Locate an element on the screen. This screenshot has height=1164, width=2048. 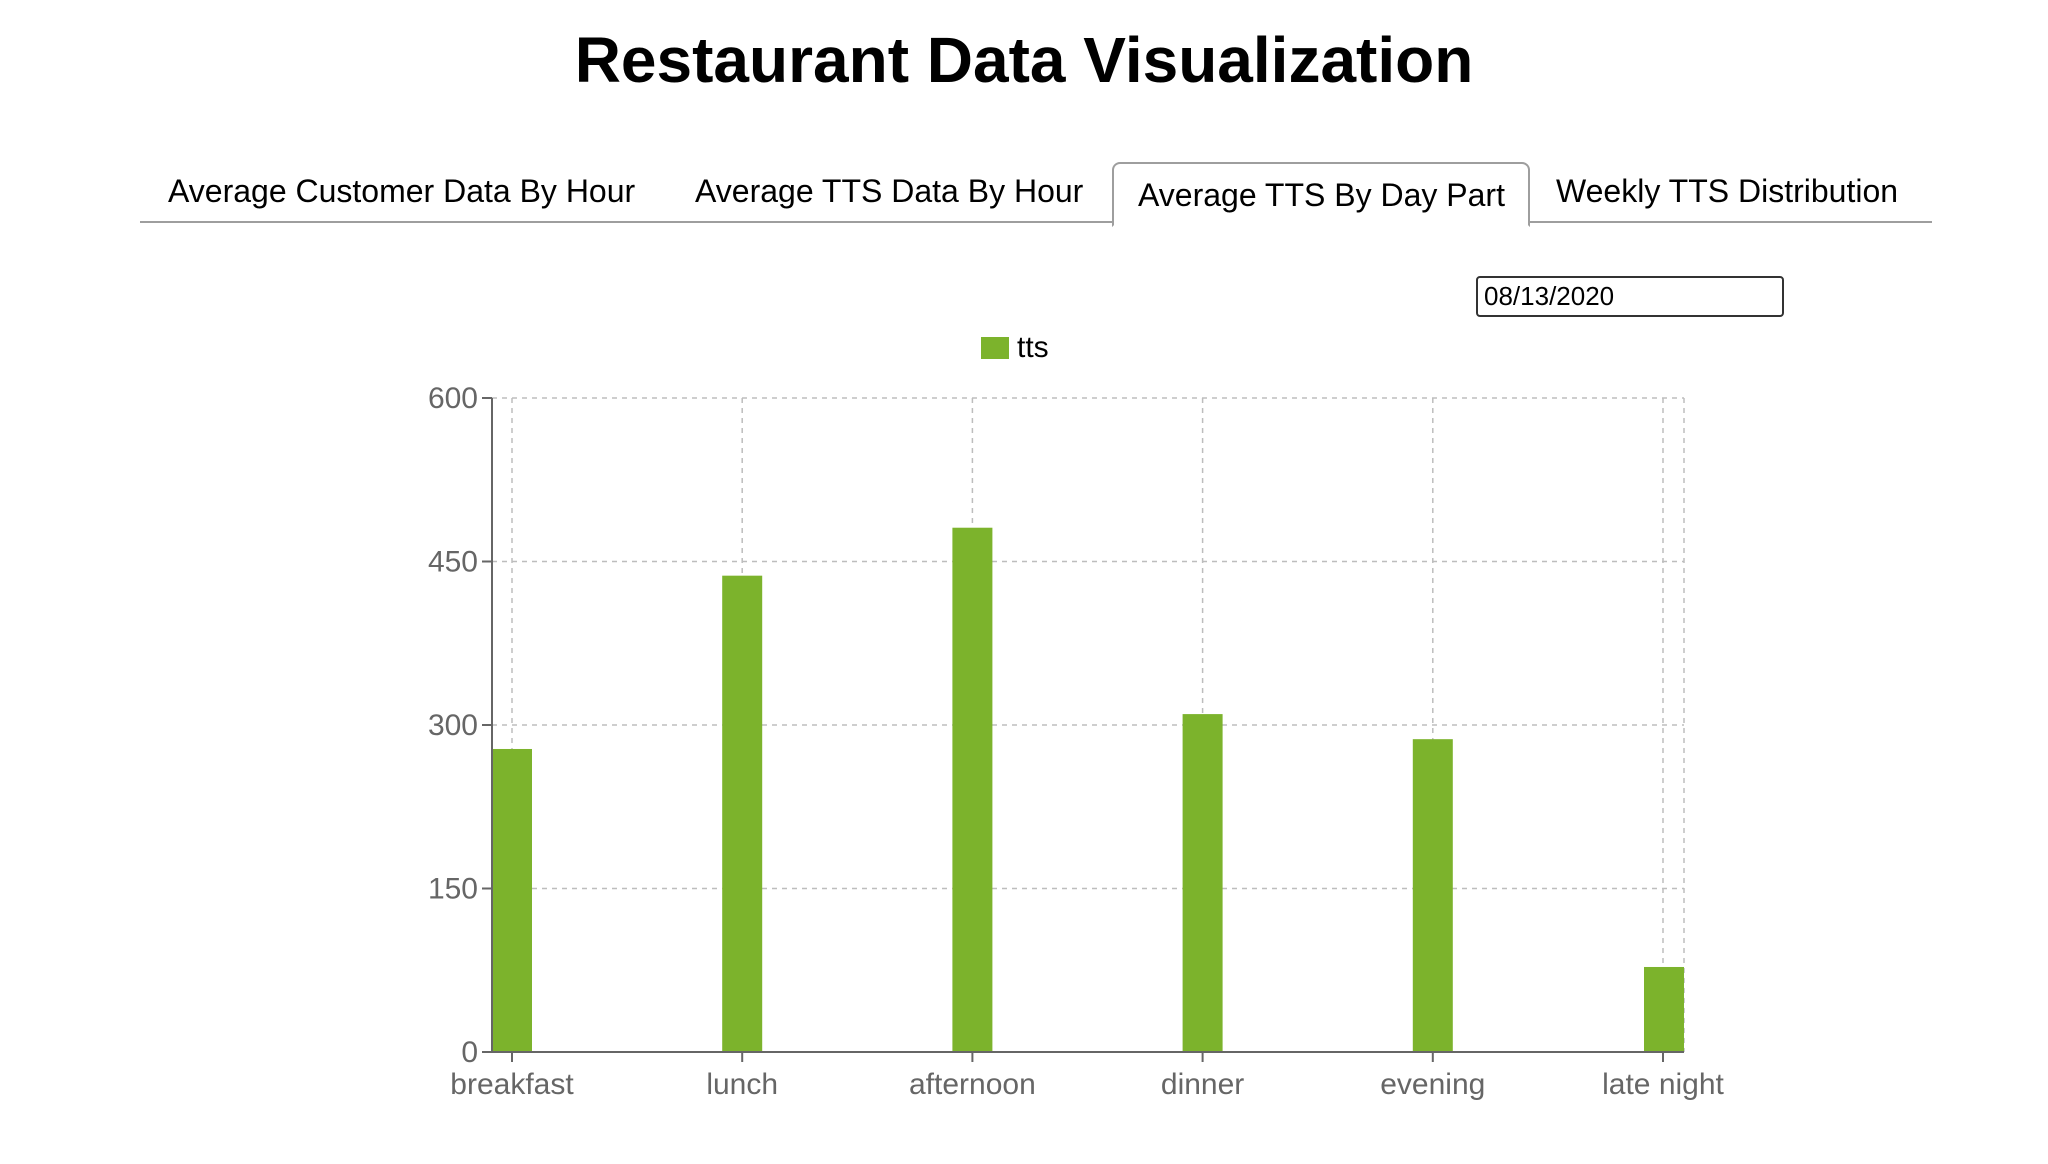
legend-swatch is located at coordinates (995, 348).